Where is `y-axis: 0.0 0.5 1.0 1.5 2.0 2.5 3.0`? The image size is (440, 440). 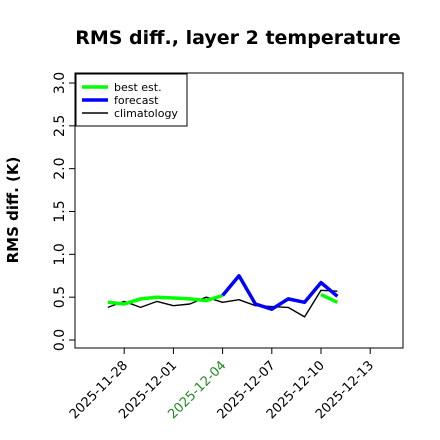
y-axis: 0.0 0.5 1.0 1.5 2.0 2.5 3.0 is located at coordinates (63, 211).